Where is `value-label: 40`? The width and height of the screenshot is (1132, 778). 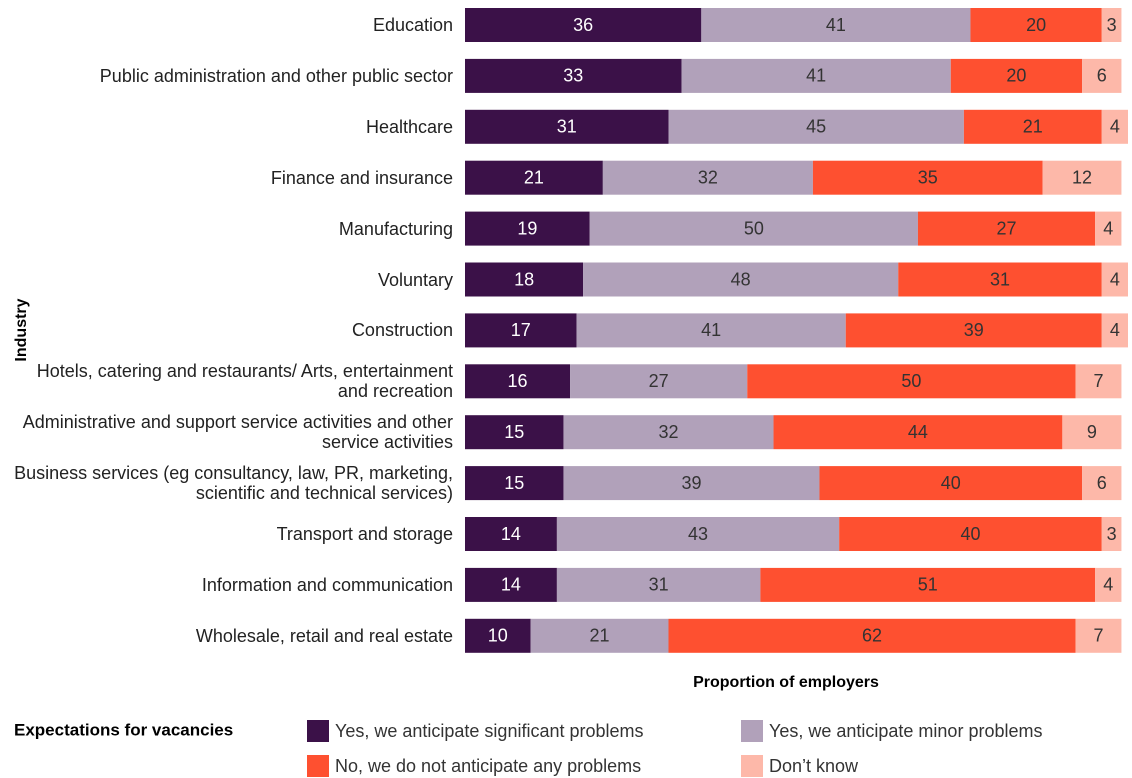
value-label: 40 is located at coordinates (951, 483).